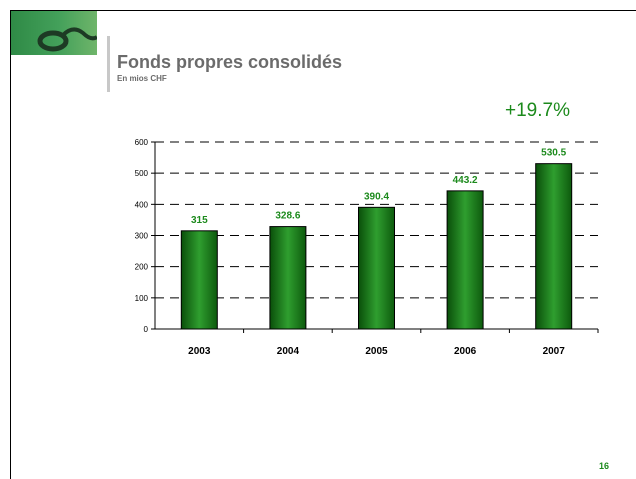  What do you see at coordinates (230, 62) in the screenshot?
I see `slide-title: Fonds propres consolidés` at bounding box center [230, 62].